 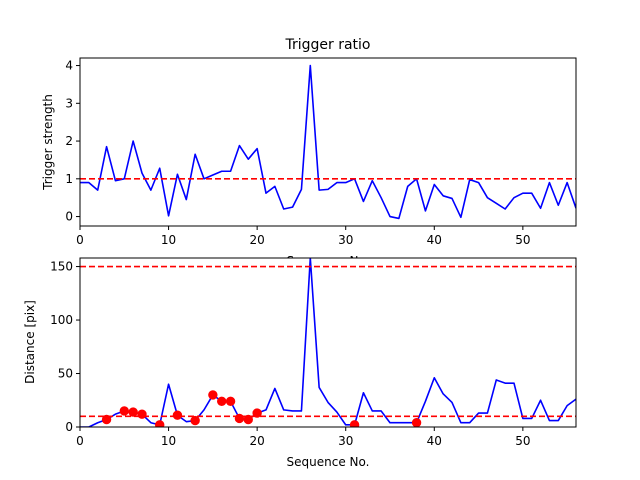 I want to click on y-tick-label: 4, so click(x=69, y=66).